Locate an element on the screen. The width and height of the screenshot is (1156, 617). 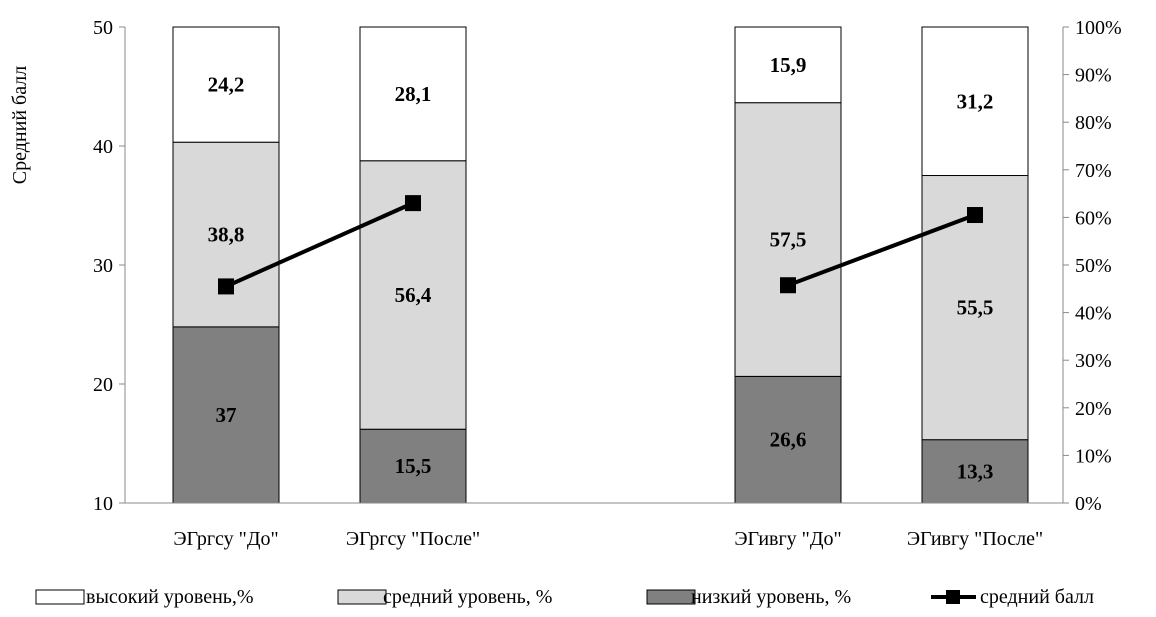
segment-label: 57,5 is located at coordinates (788, 240).